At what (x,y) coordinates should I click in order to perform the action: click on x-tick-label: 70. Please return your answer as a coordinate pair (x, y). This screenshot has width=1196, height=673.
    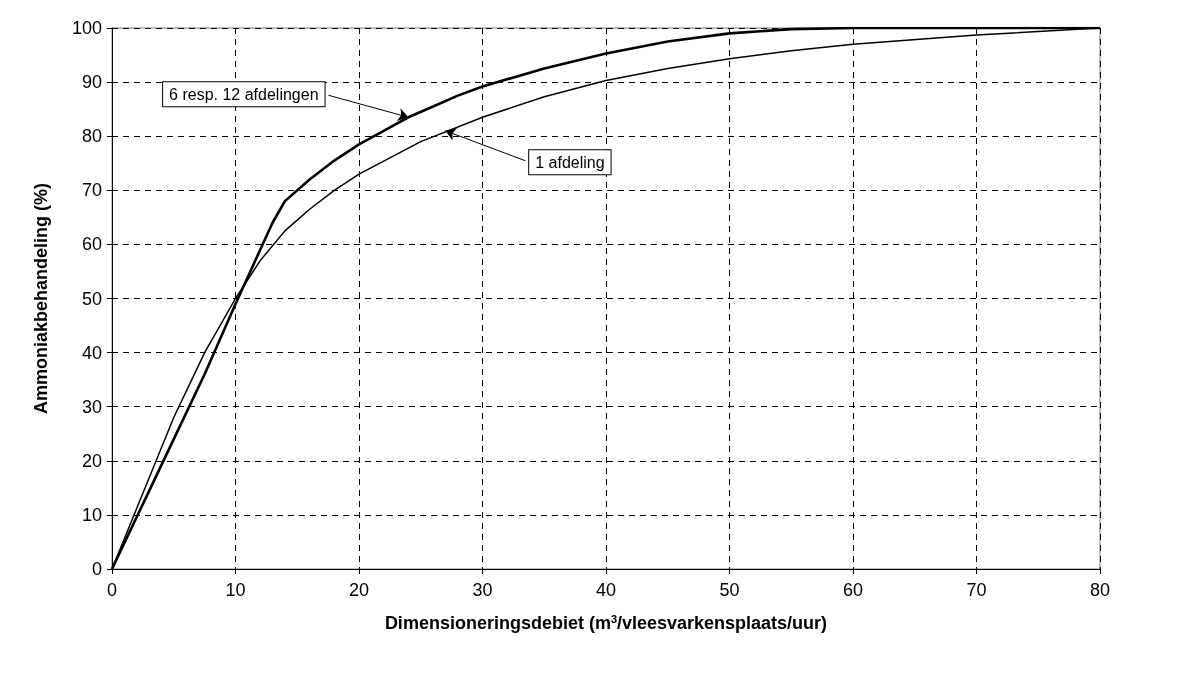
    Looking at the image, I should click on (976, 590).